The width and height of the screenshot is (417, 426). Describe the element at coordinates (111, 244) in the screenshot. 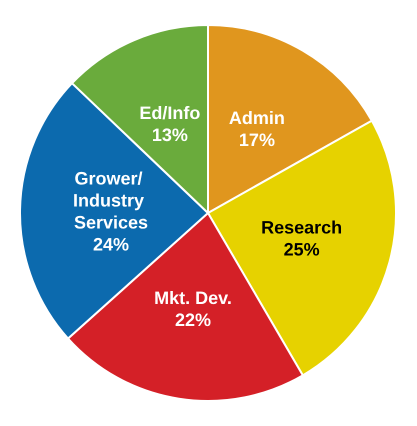

I see `data-label: 24%` at that location.